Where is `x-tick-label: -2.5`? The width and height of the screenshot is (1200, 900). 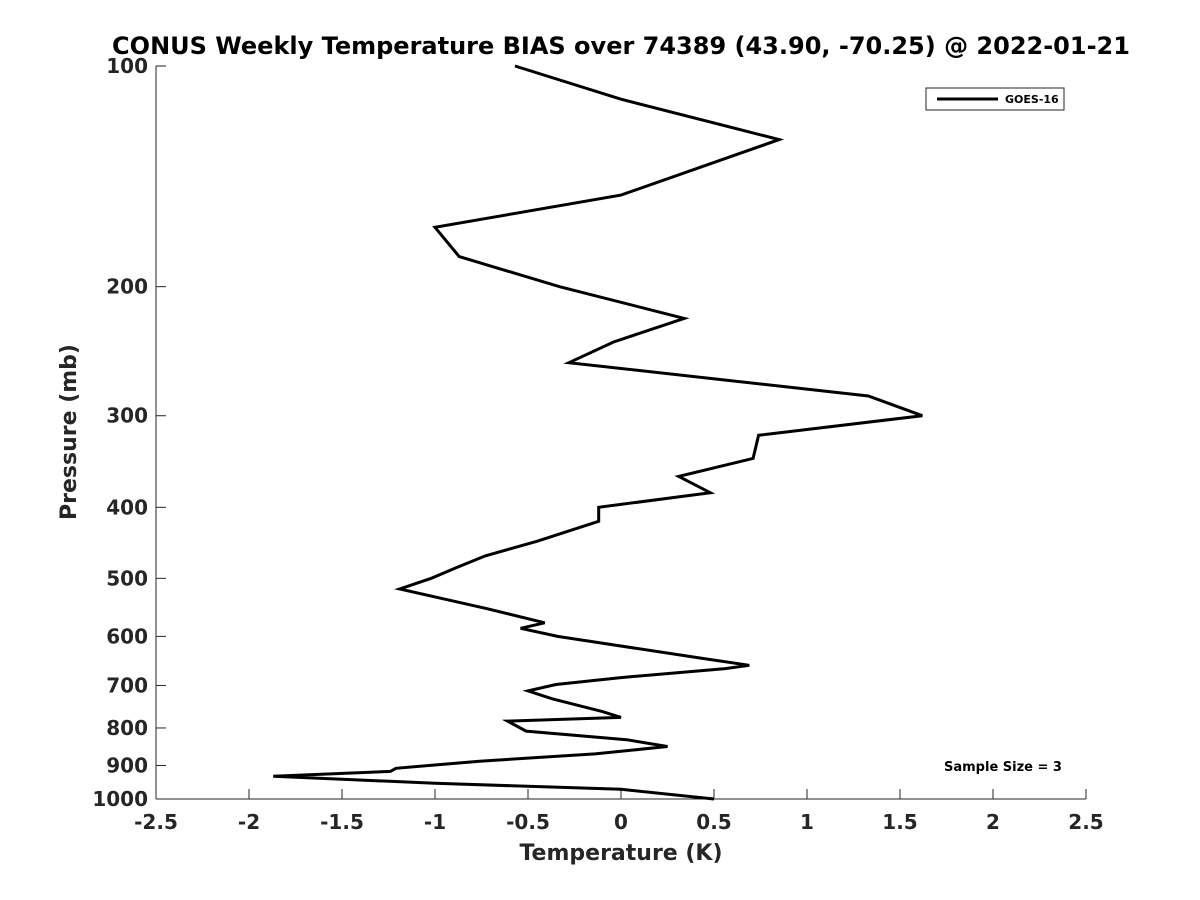 x-tick-label: -2.5 is located at coordinates (156, 822).